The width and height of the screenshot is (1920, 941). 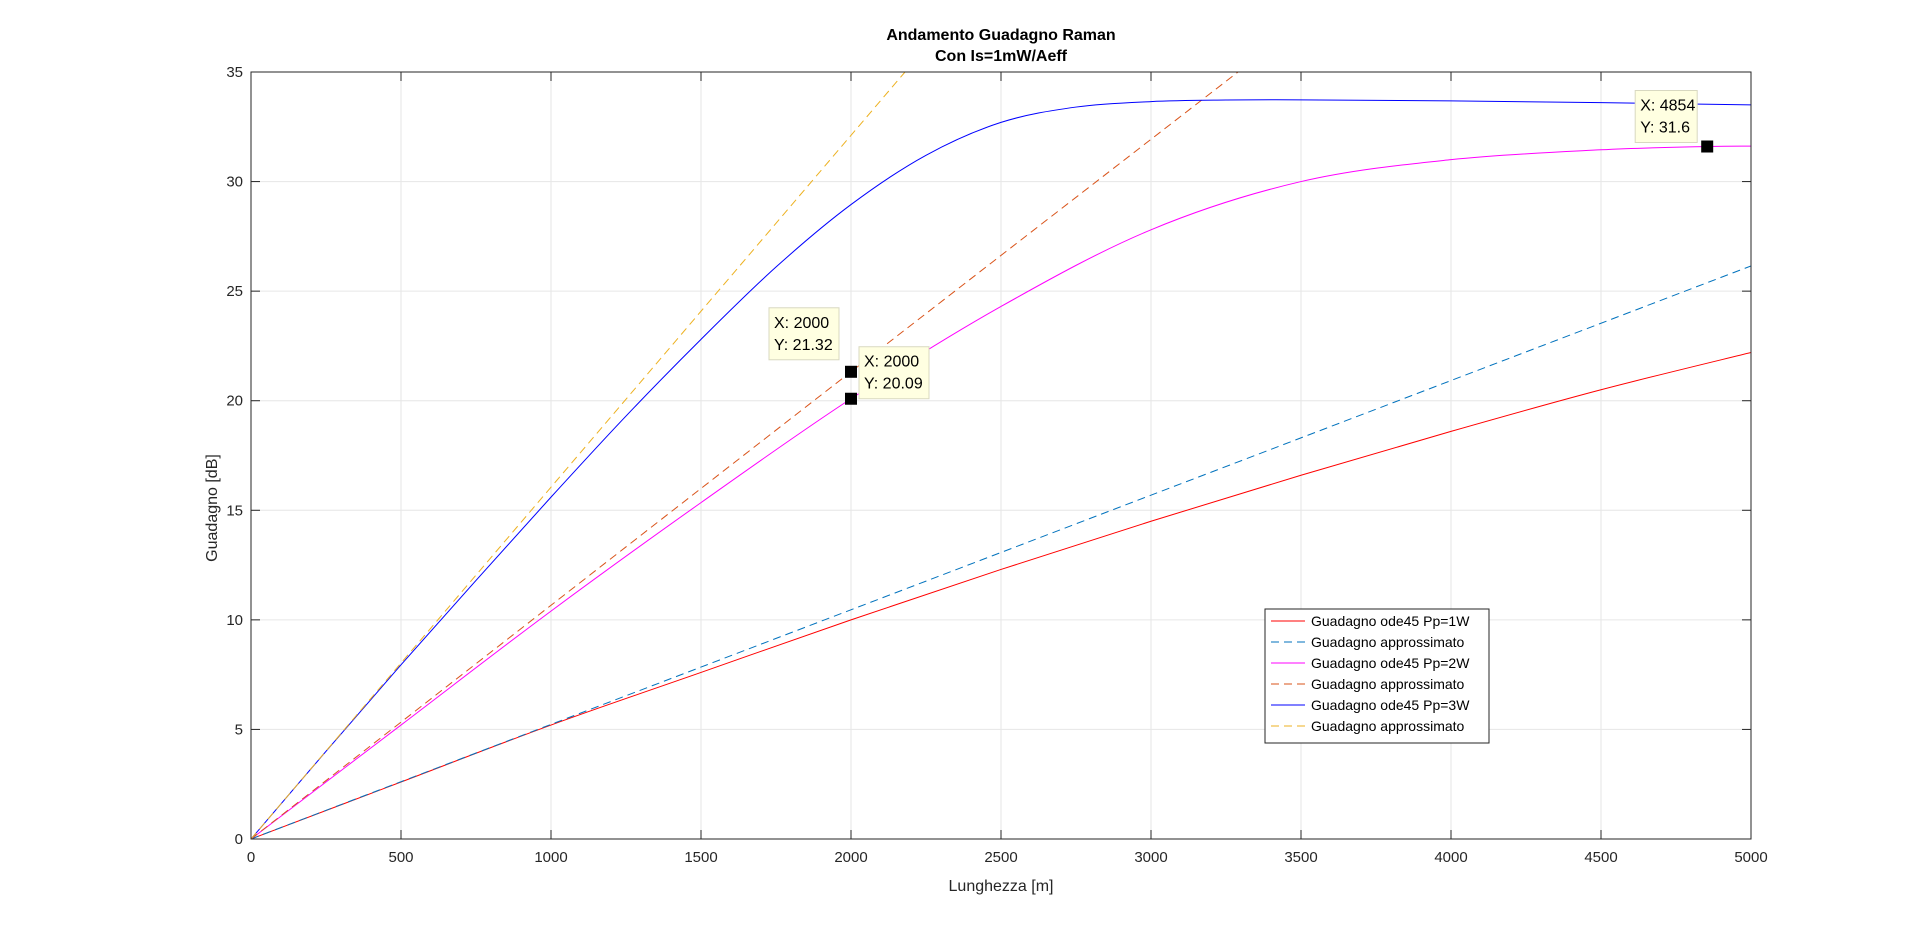 I want to click on y-tick-label: 25, so click(x=234, y=291).